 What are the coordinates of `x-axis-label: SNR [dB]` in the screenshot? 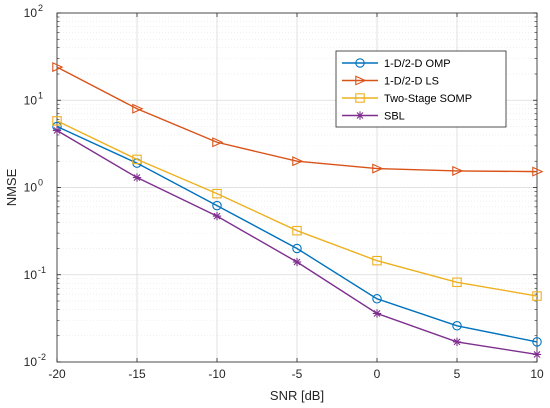 It's located at (297, 395).